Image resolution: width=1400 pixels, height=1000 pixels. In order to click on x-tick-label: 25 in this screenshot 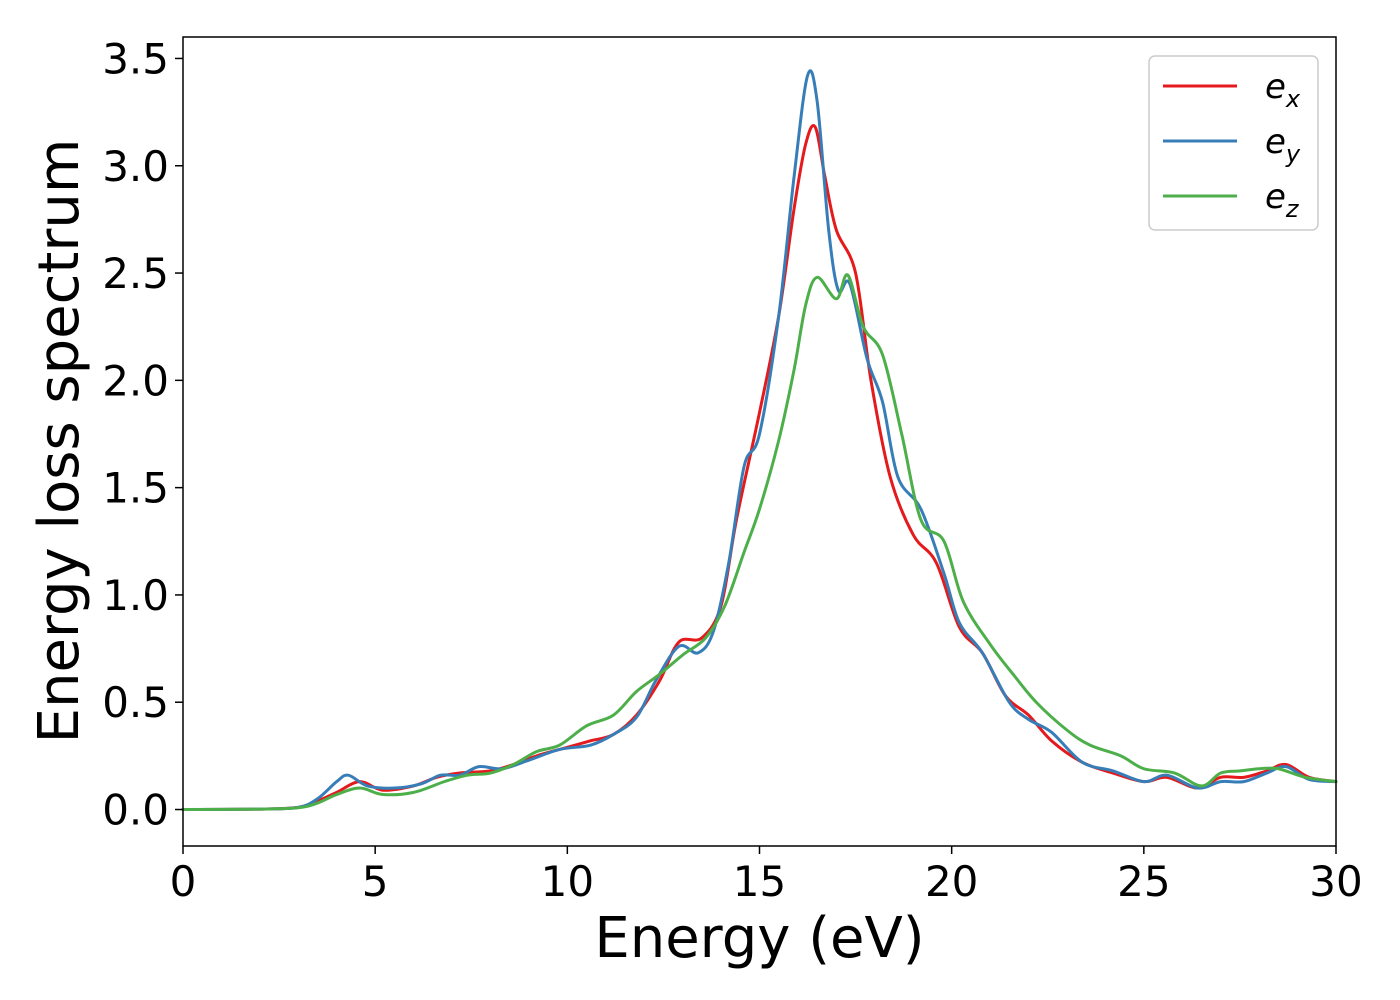, I will do `click(1143, 881)`.